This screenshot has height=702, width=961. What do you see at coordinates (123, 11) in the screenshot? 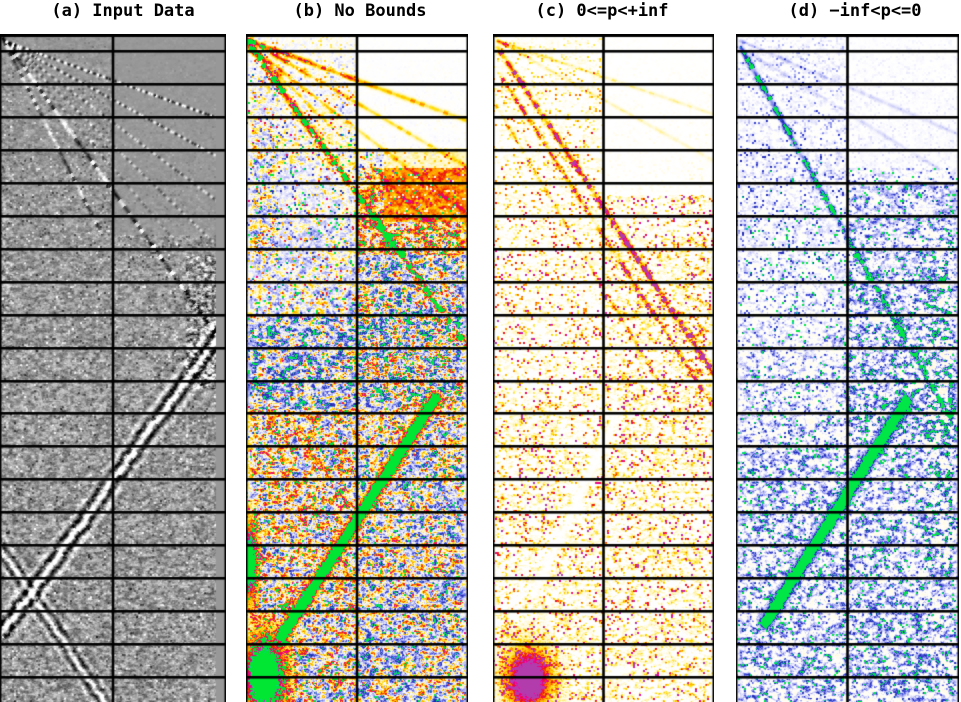
I see `panel-a-title: (a) Input Data` at bounding box center [123, 11].